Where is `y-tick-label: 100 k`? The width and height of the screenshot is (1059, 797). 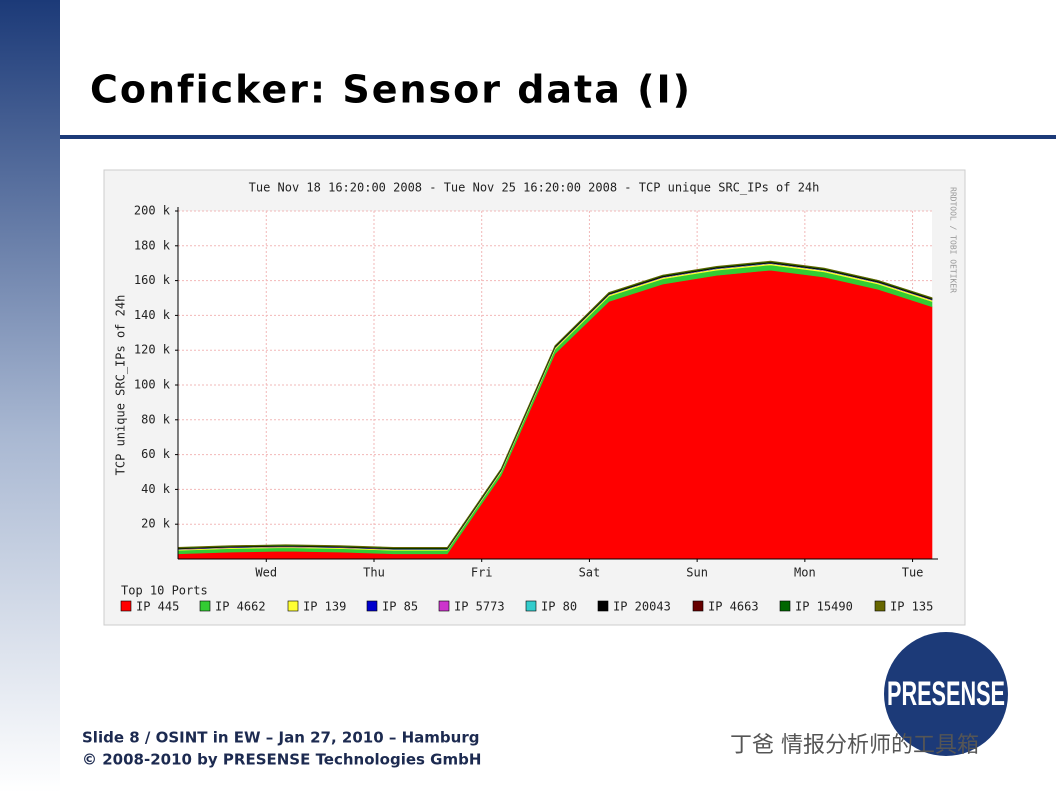
y-tick-label: 100 k is located at coordinates (152, 385).